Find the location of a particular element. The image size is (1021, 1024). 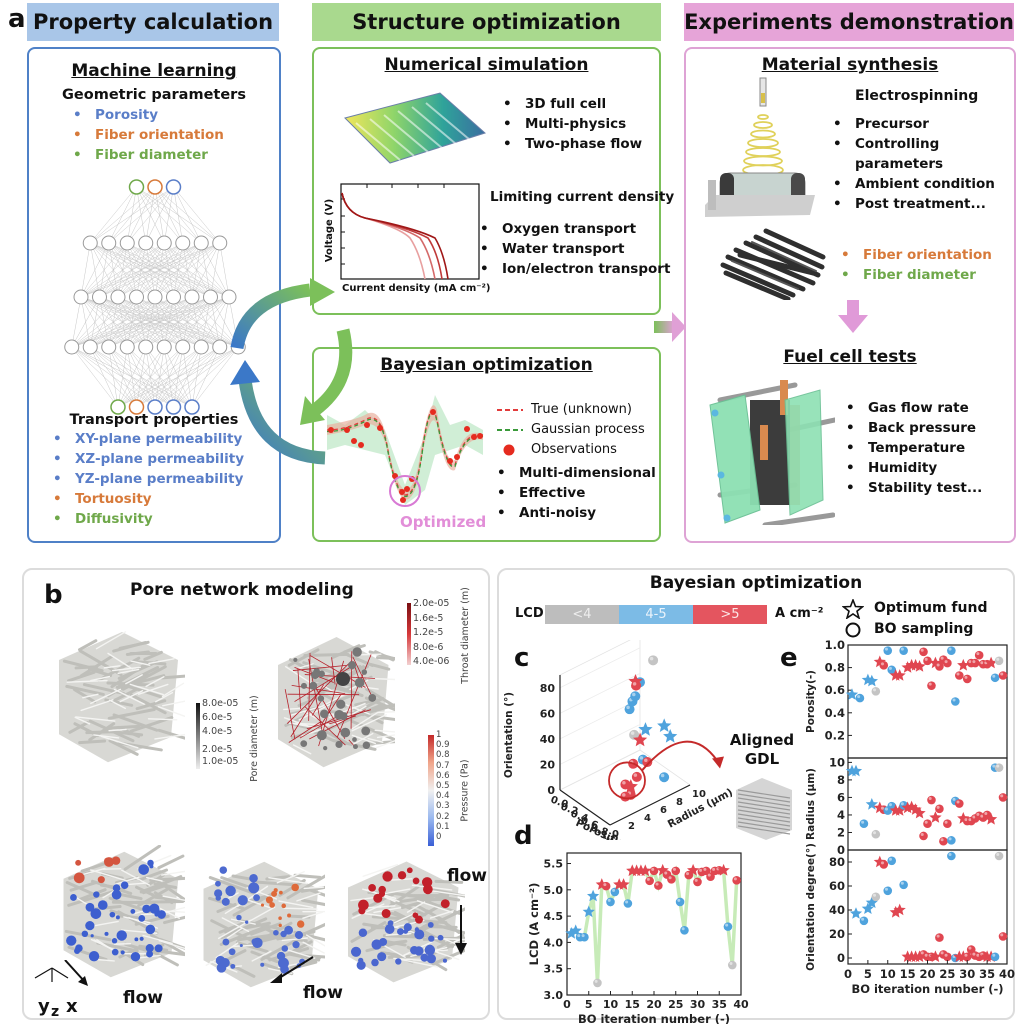

pore-network-cube-image is located at coordinates (336, 702).